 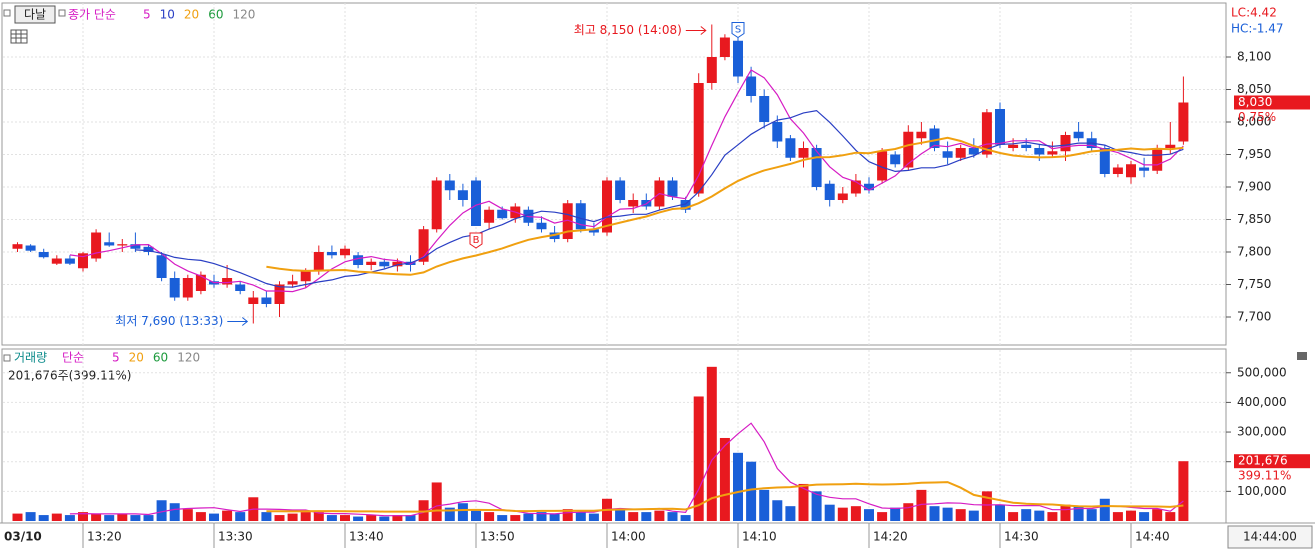 What do you see at coordinates (215, 15) in the screenshot?
I see `ma-period: 60` at bounding box center [215, 15].